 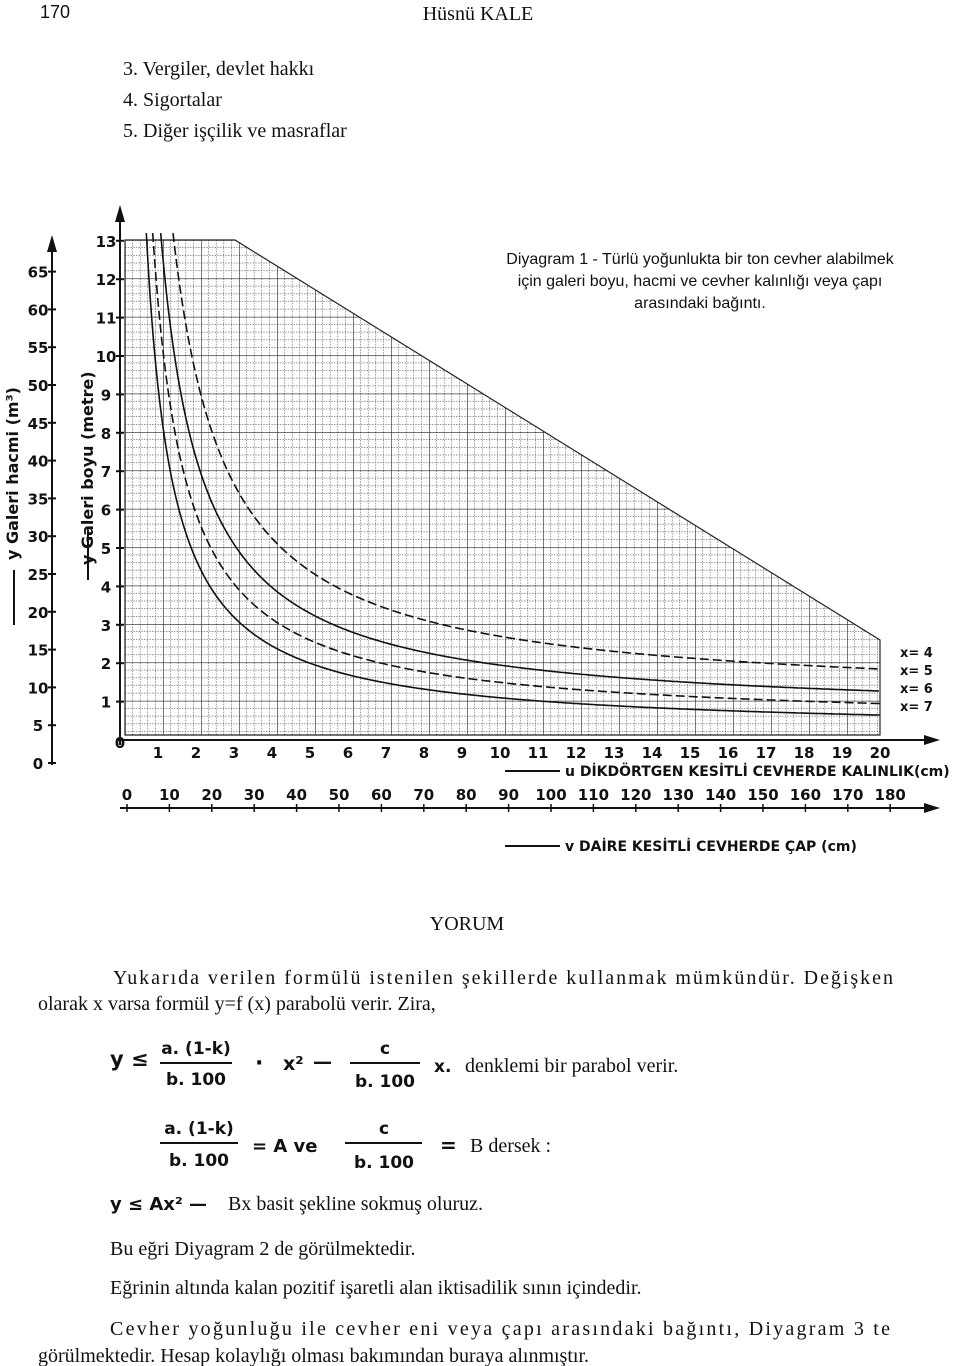 What do you see at coordinates (262, 1249) in the screenshot?
I see `sentence: Bu eğri Diyagram 2 de görülmektedir.` at bounding box center [262, 1249].